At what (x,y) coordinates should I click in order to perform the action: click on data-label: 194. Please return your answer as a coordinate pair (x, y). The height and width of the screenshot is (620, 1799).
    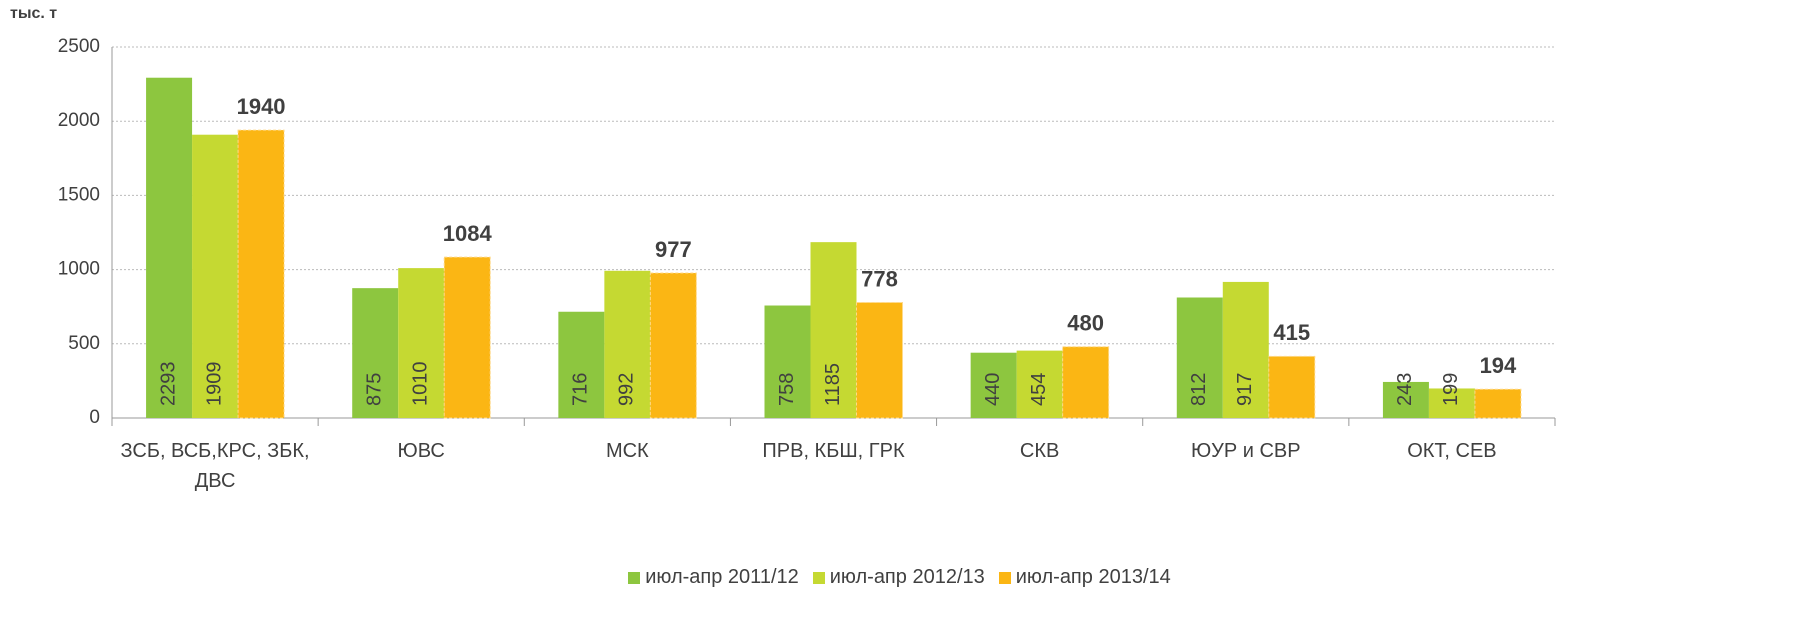
    Looking at the image, I should click on (1498, 365).